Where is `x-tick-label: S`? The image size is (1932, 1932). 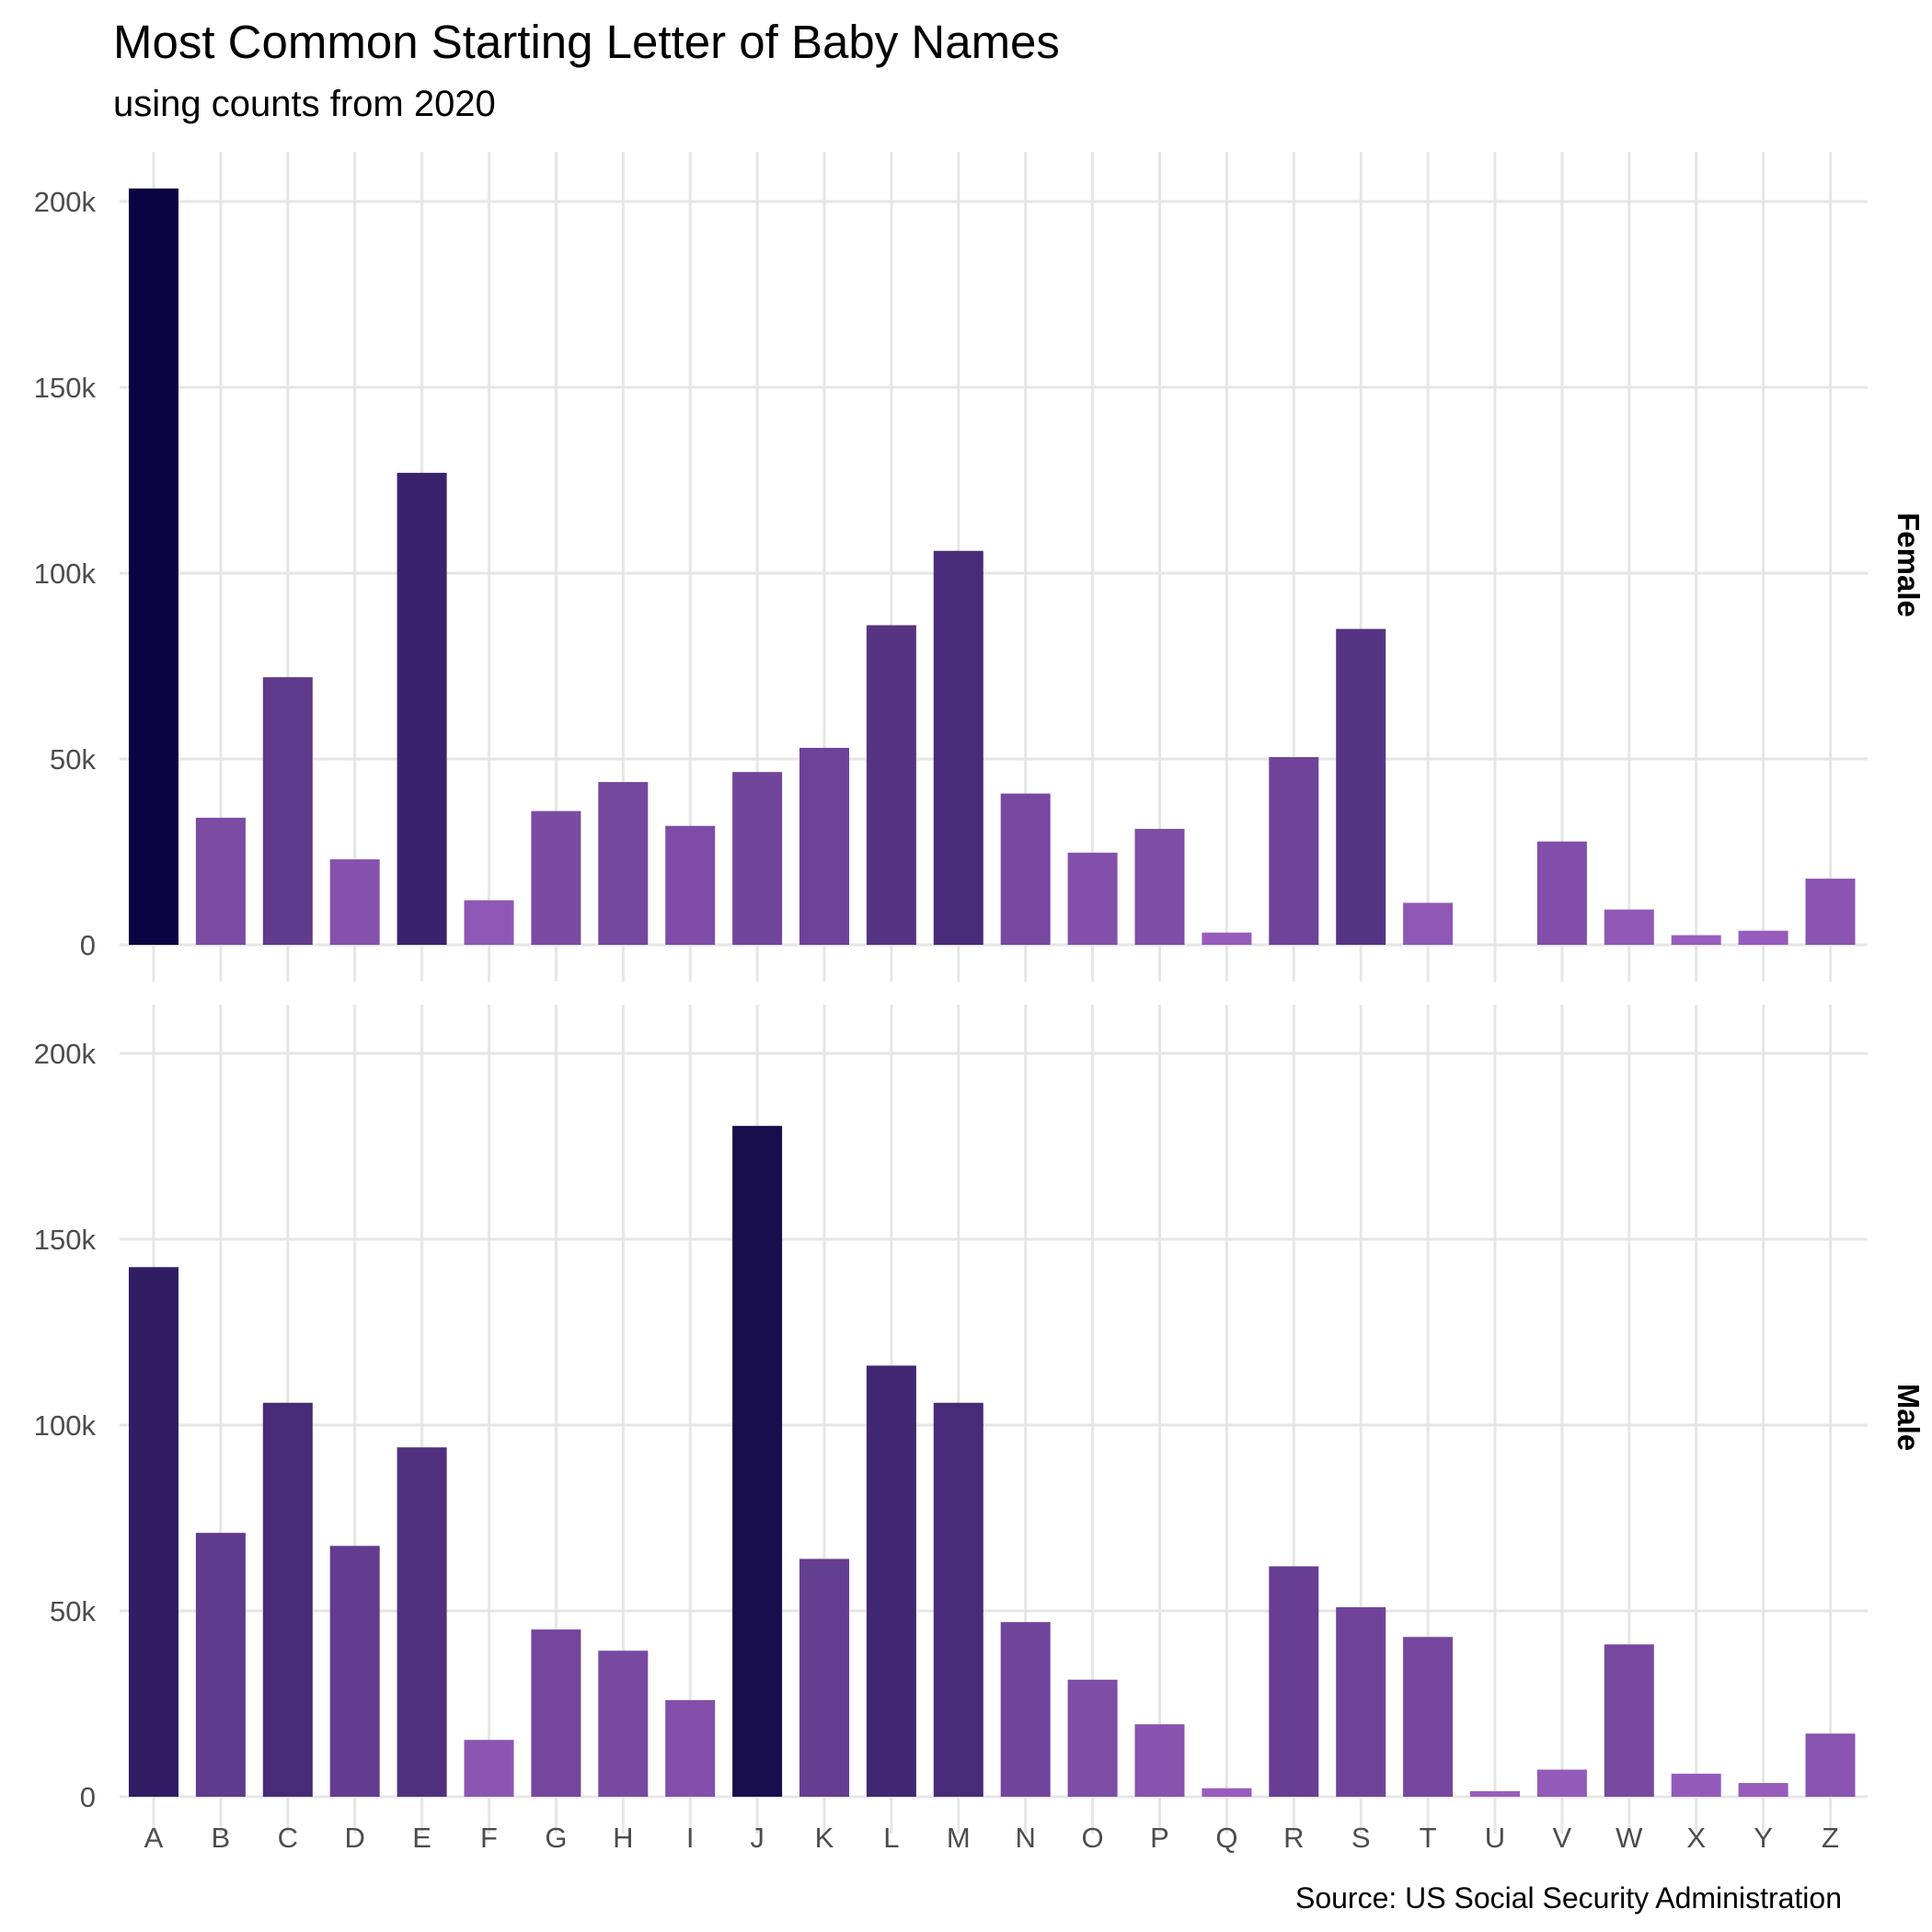 x-tick-label: S is located at coordinates (1361, 1838).